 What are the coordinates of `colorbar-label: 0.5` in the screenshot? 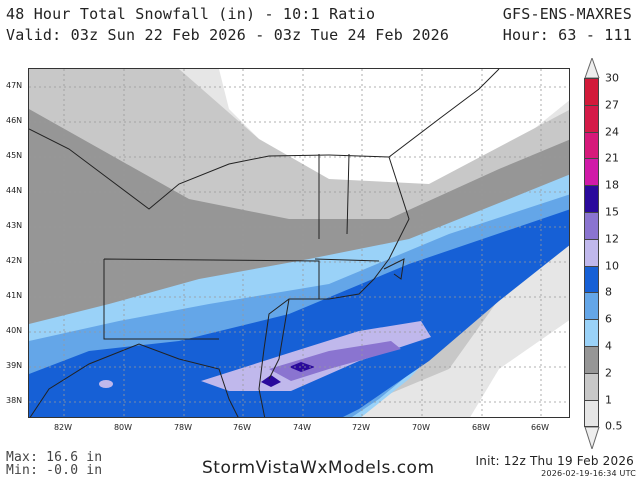 It's located at (614, 426).